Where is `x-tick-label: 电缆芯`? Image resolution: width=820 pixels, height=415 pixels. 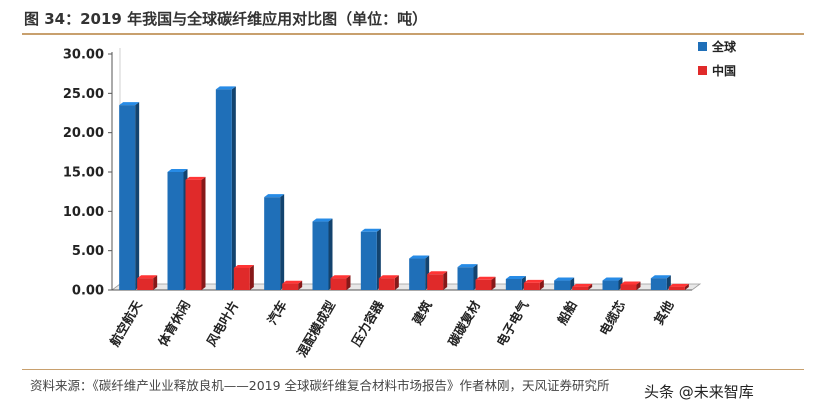 x-tick-label: 电缆芯 is located at coordinates (612, 318).